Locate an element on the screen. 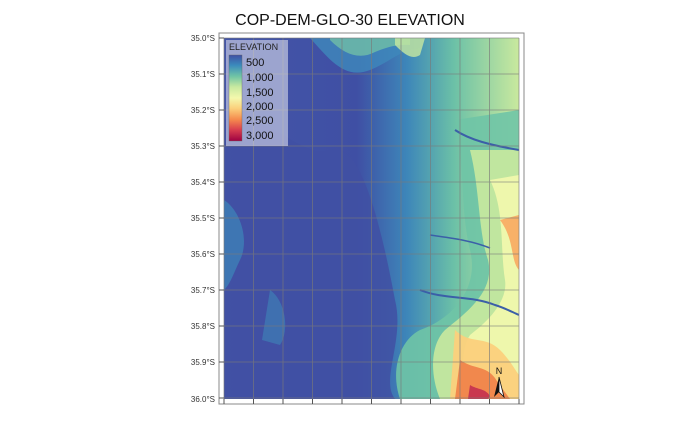  y-tick-label: 35.4°S is located at coordinates (203, 182).